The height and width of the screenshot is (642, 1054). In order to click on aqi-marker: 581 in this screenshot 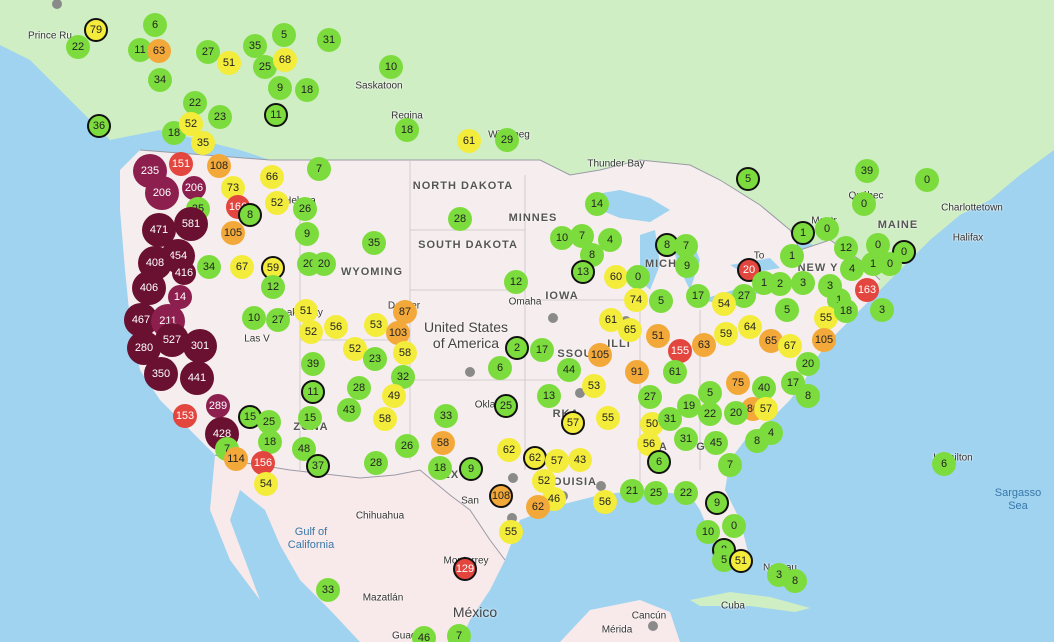, I will do `click(191, 224)`.